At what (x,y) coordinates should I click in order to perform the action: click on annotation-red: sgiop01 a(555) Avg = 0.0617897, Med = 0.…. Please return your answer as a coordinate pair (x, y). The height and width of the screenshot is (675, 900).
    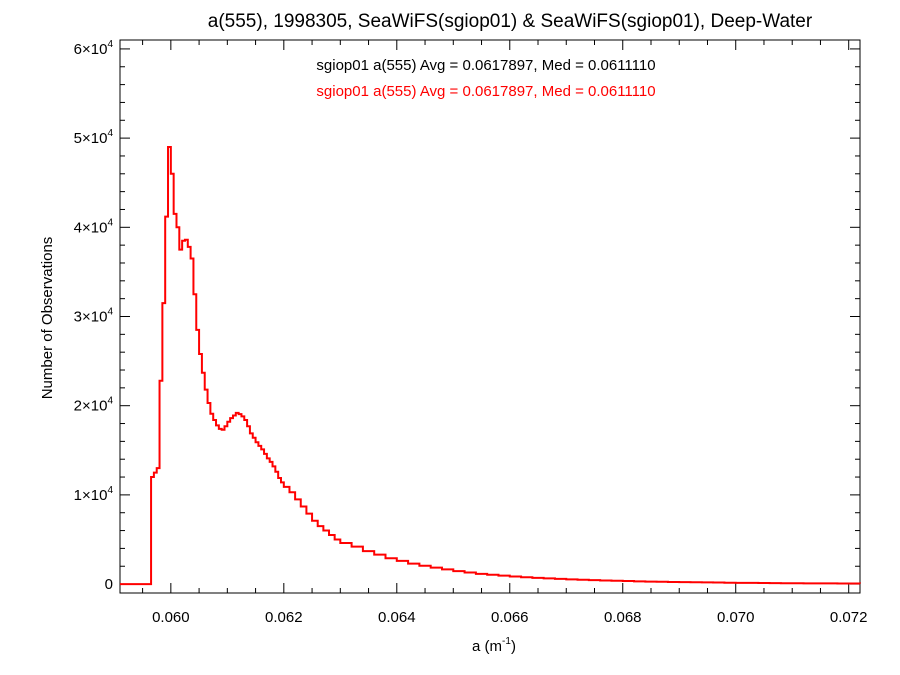
    Looking at the image, I should click on (485, 91).